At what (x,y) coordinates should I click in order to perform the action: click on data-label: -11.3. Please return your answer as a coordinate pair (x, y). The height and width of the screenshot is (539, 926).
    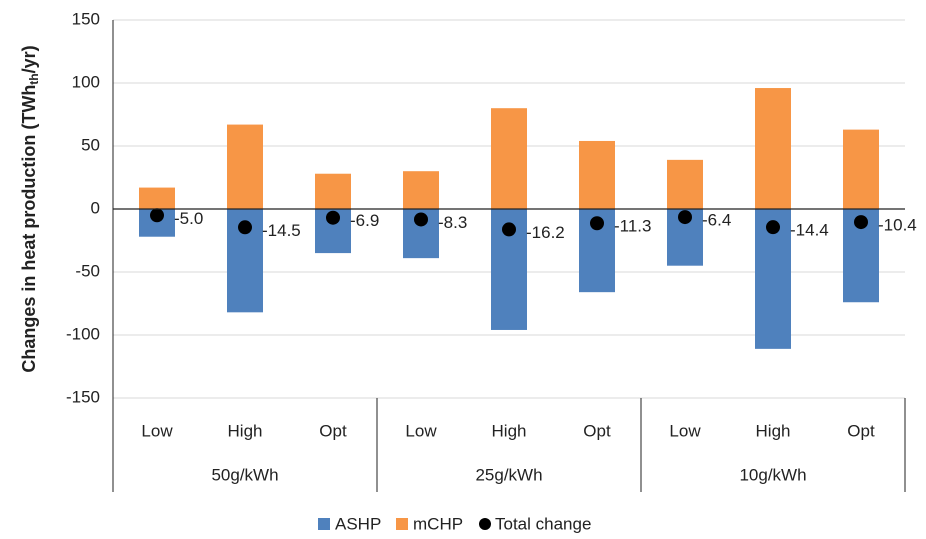
    Looking at the image, I should click on (633, 226).